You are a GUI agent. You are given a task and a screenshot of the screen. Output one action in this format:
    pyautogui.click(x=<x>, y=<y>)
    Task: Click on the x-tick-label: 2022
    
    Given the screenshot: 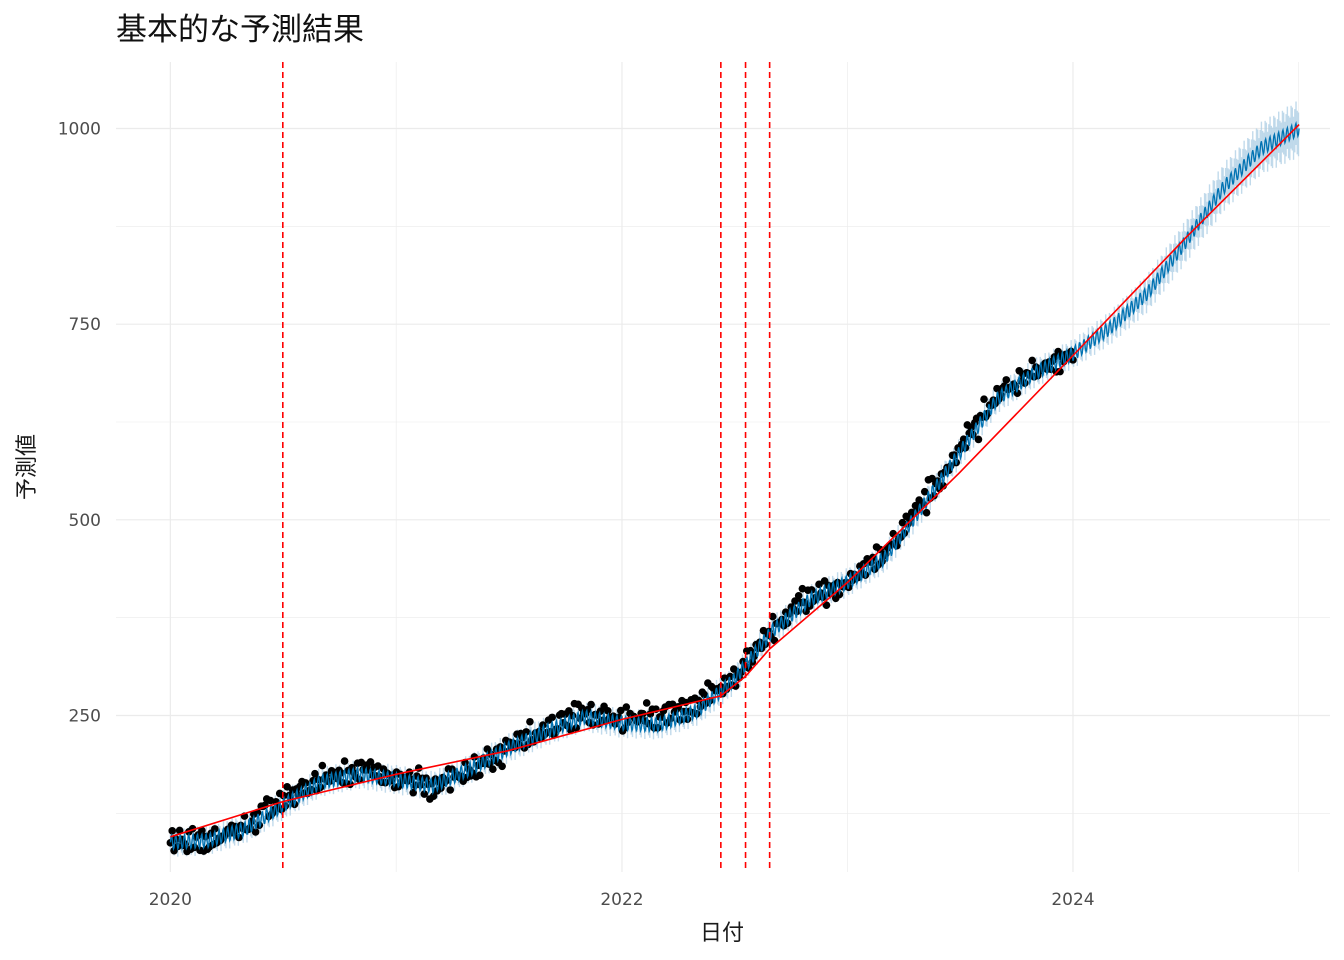 What is the action you would take?
    pyautogui.click(x=621, y=900)
    